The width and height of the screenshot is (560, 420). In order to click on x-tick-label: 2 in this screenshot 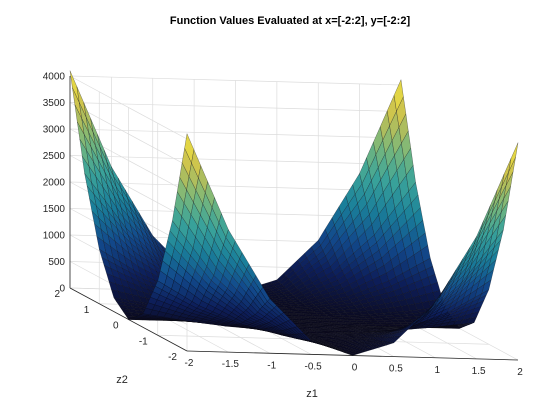, I will do `click(520, 372)`.